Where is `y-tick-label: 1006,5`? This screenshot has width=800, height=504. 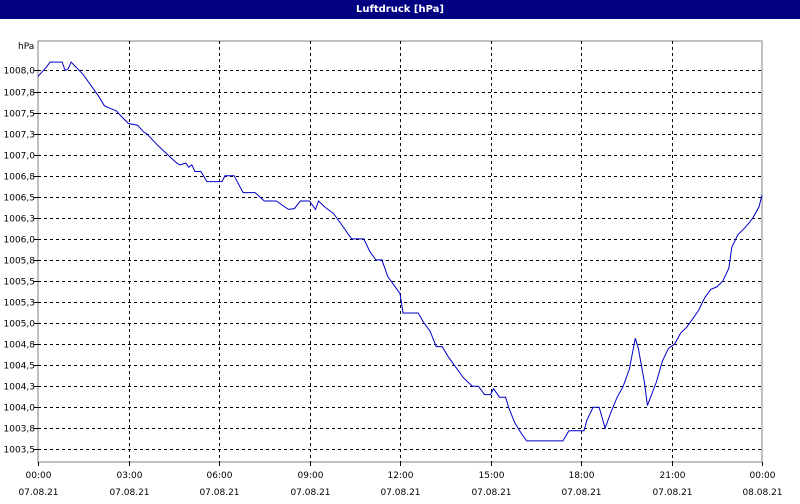 y-tick-label: 1006,5 is located at coordinates (20, 199).